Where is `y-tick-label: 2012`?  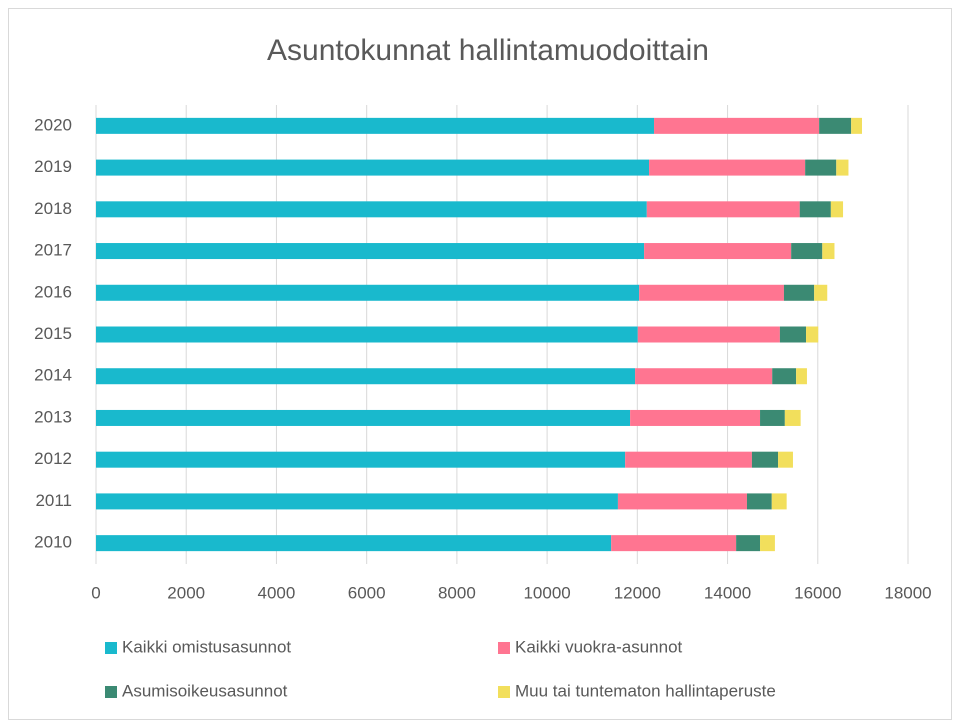 y-tick-label: 2012 is located at coordinates (53, 458).